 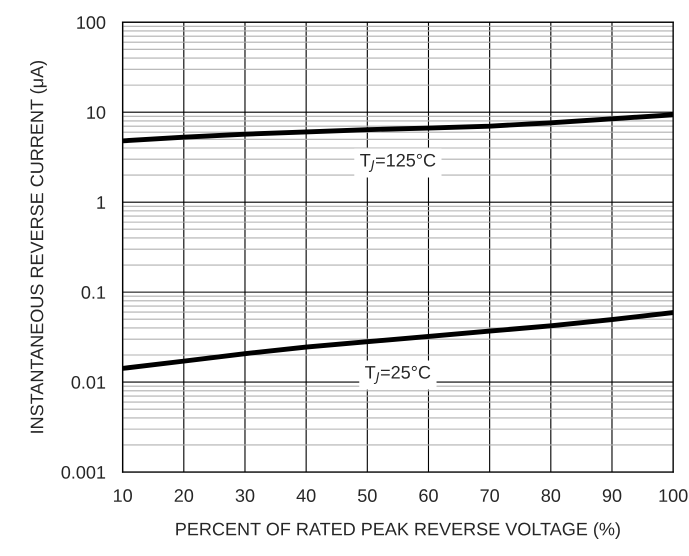 I want to click on x-tick-label: 50, so click(x=367, y=495).